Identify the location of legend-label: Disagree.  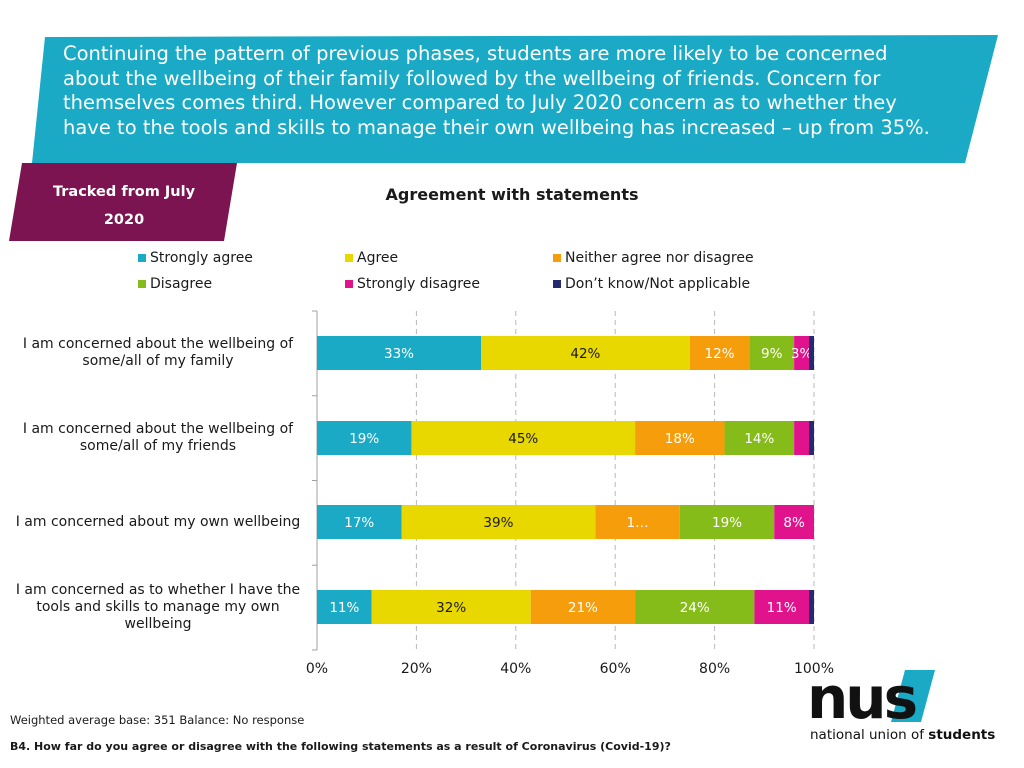
(181, 284).